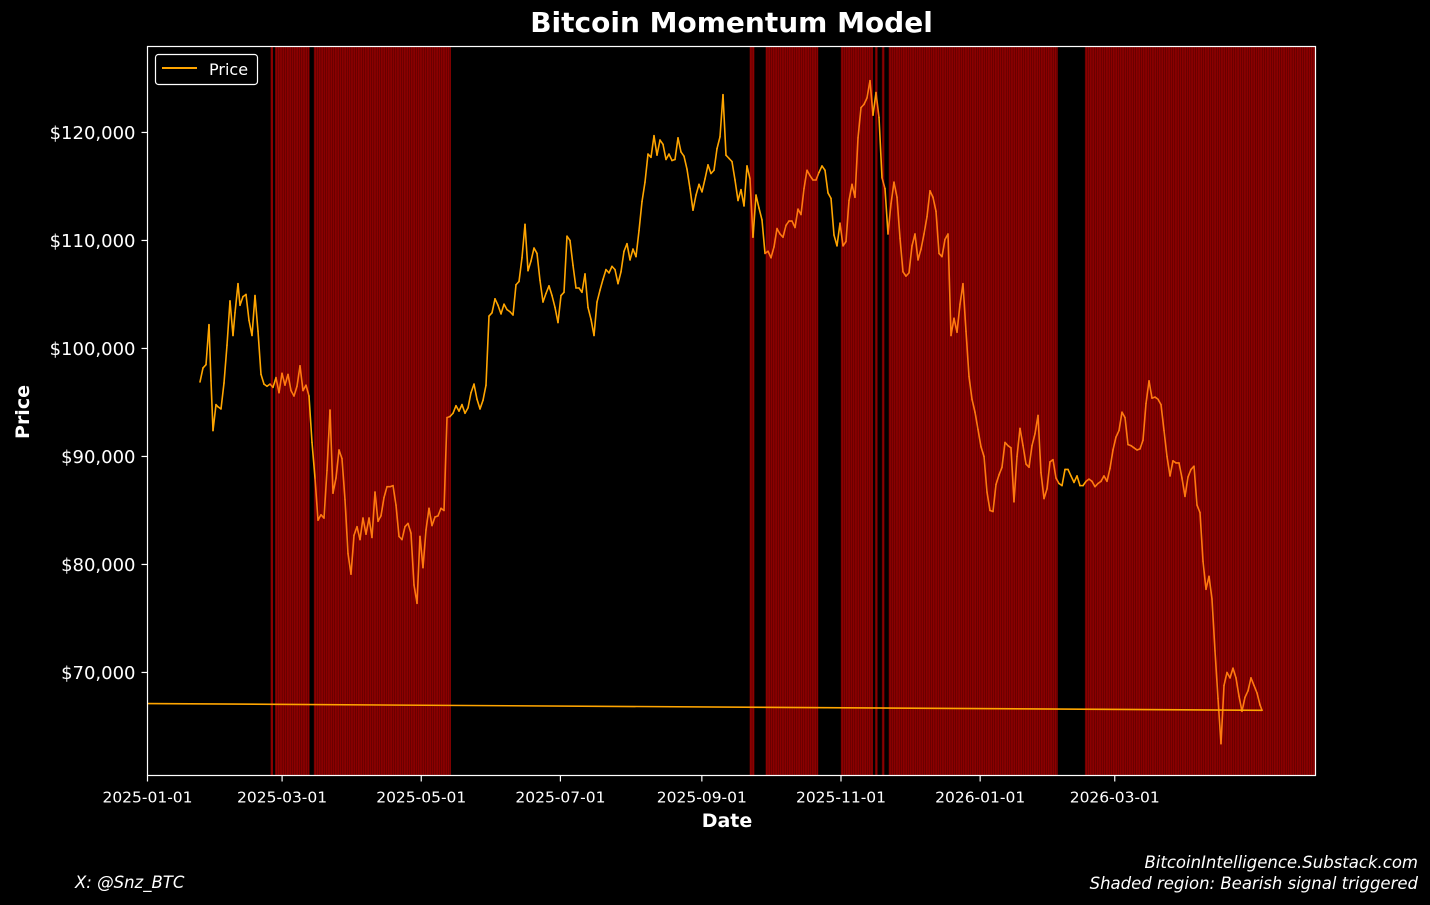  Describe the element at coordinates (93, 349) in the screenshot. I see `y-tick-label: $100,000` at that location.